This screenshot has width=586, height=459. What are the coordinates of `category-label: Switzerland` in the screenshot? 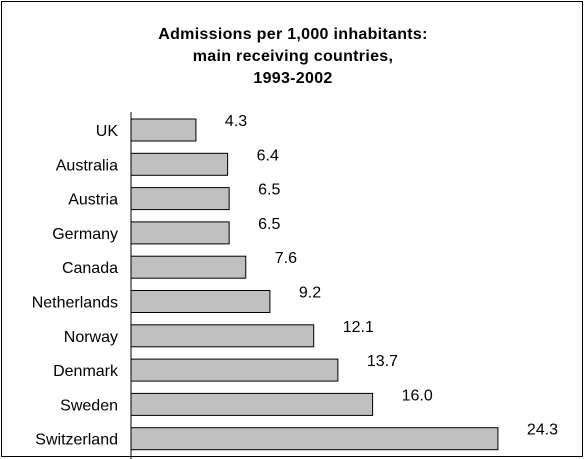 It's located at (76, 440).